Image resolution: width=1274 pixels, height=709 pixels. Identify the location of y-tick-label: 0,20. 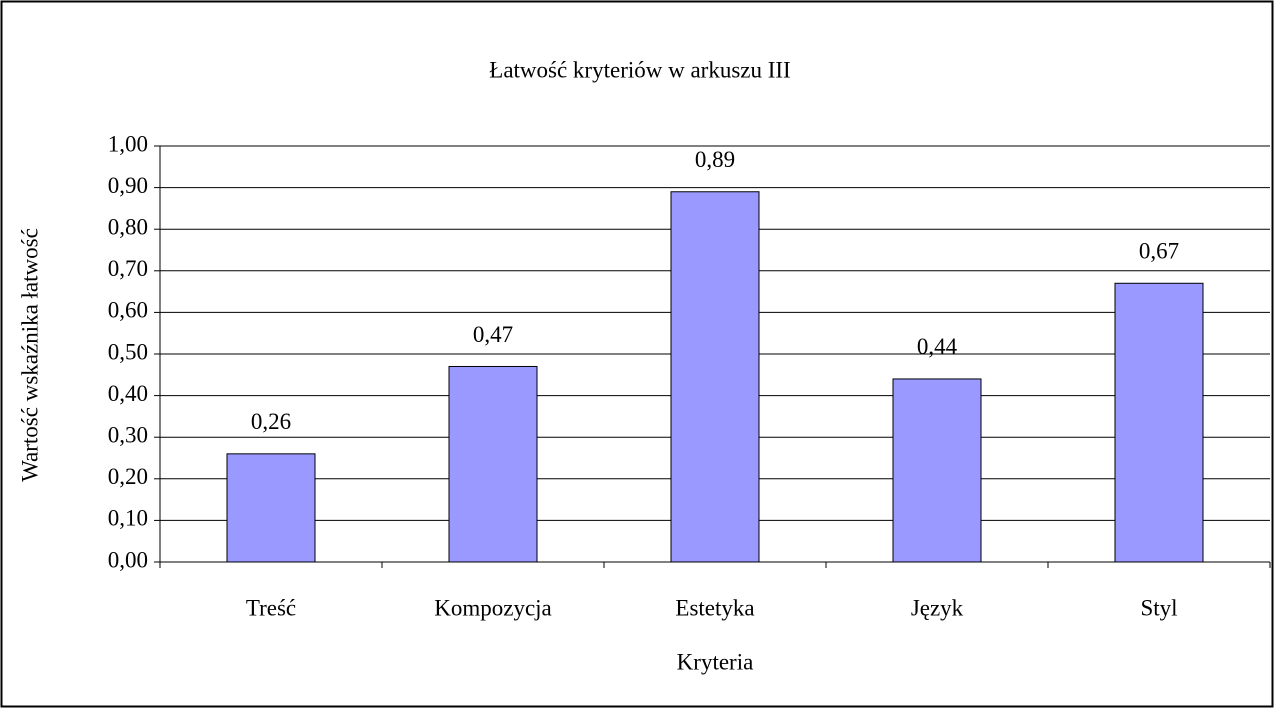
(128, 476).